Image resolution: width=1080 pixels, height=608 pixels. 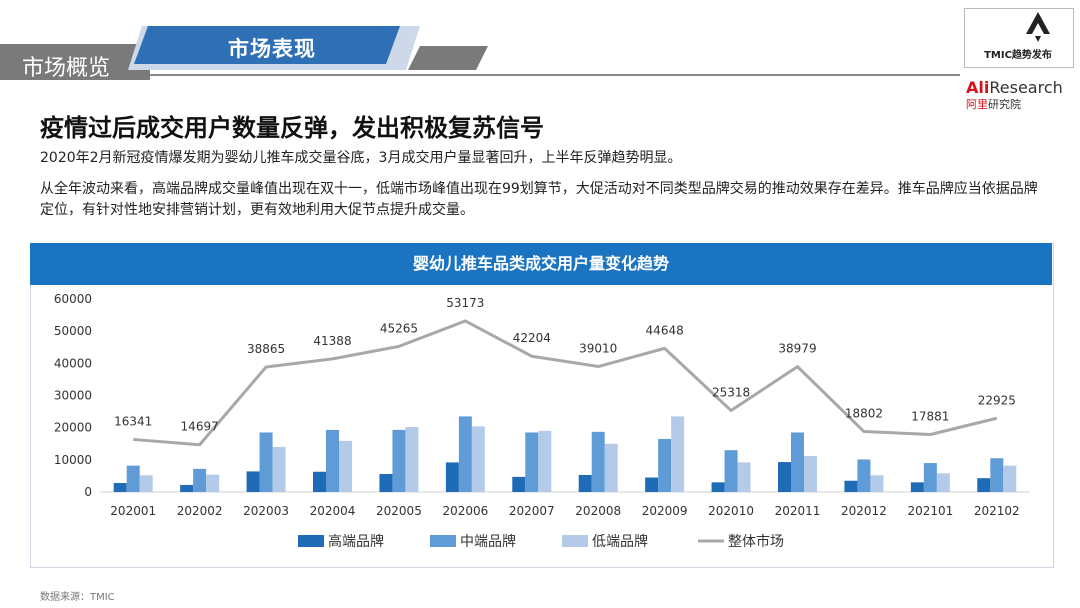 What do you see at coordinates (73, 299) in the screenshot?
I see `y-tick-label: 60000` at bounding box center [73, 299].